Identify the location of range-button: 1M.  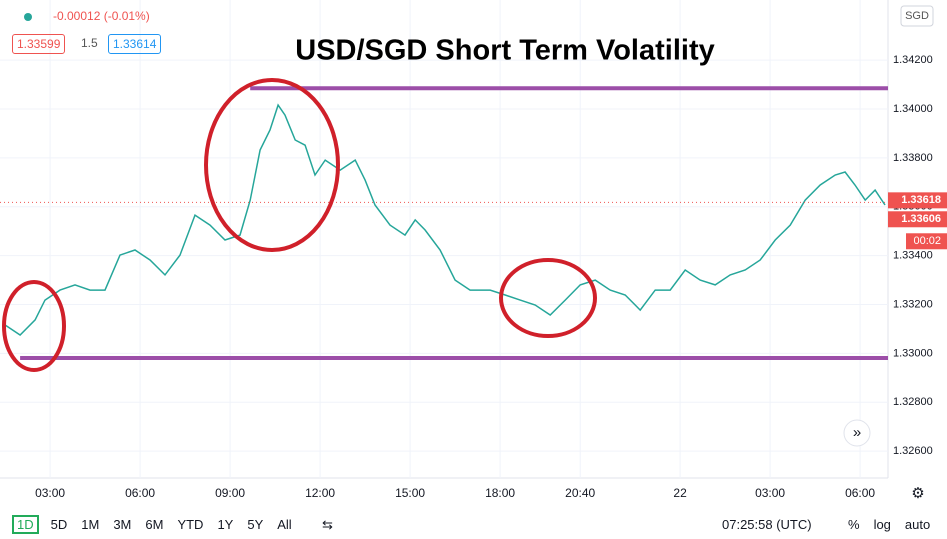
(90, 524).